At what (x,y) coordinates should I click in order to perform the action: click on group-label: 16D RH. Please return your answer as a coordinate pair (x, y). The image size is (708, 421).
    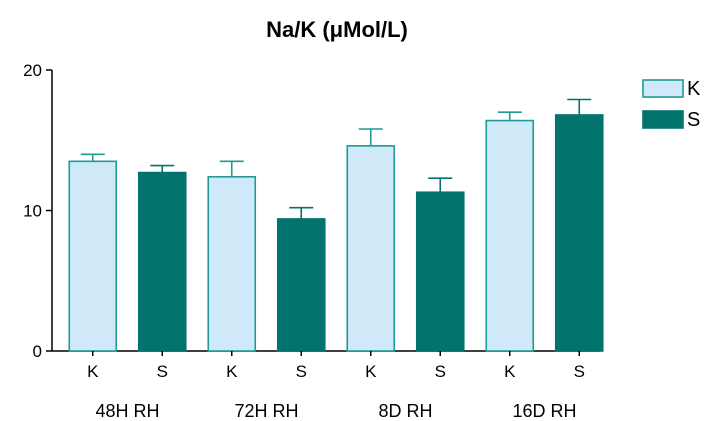
    Looking at the image, I should click on (544, 411).